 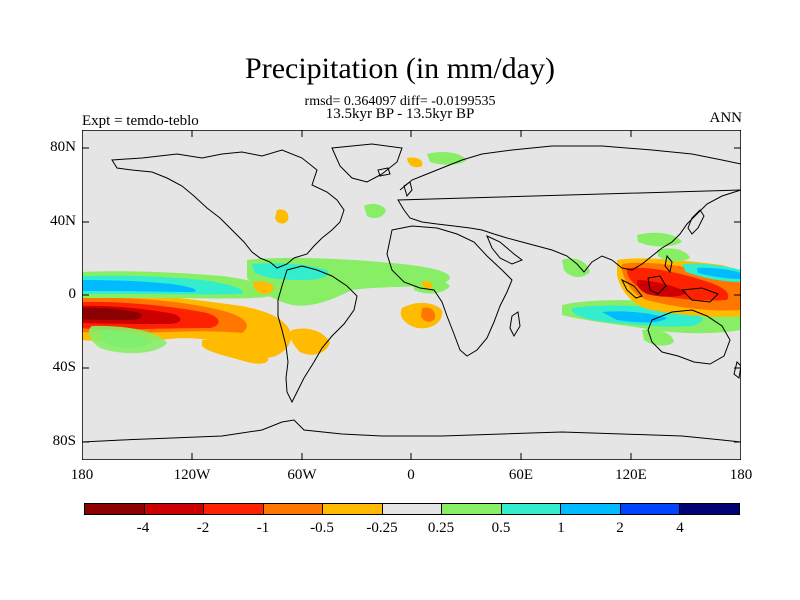 I want to click on lon-tick-label: 0, so click(x=411, y=475).